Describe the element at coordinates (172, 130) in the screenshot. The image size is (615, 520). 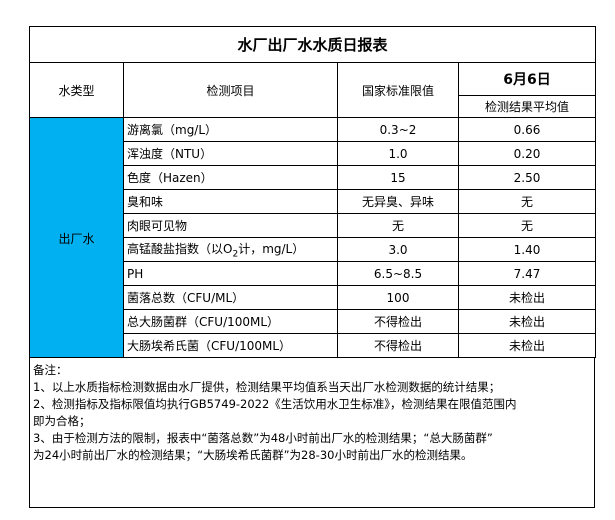
I see `item-name: 游离氯（mg/L）` at that location.